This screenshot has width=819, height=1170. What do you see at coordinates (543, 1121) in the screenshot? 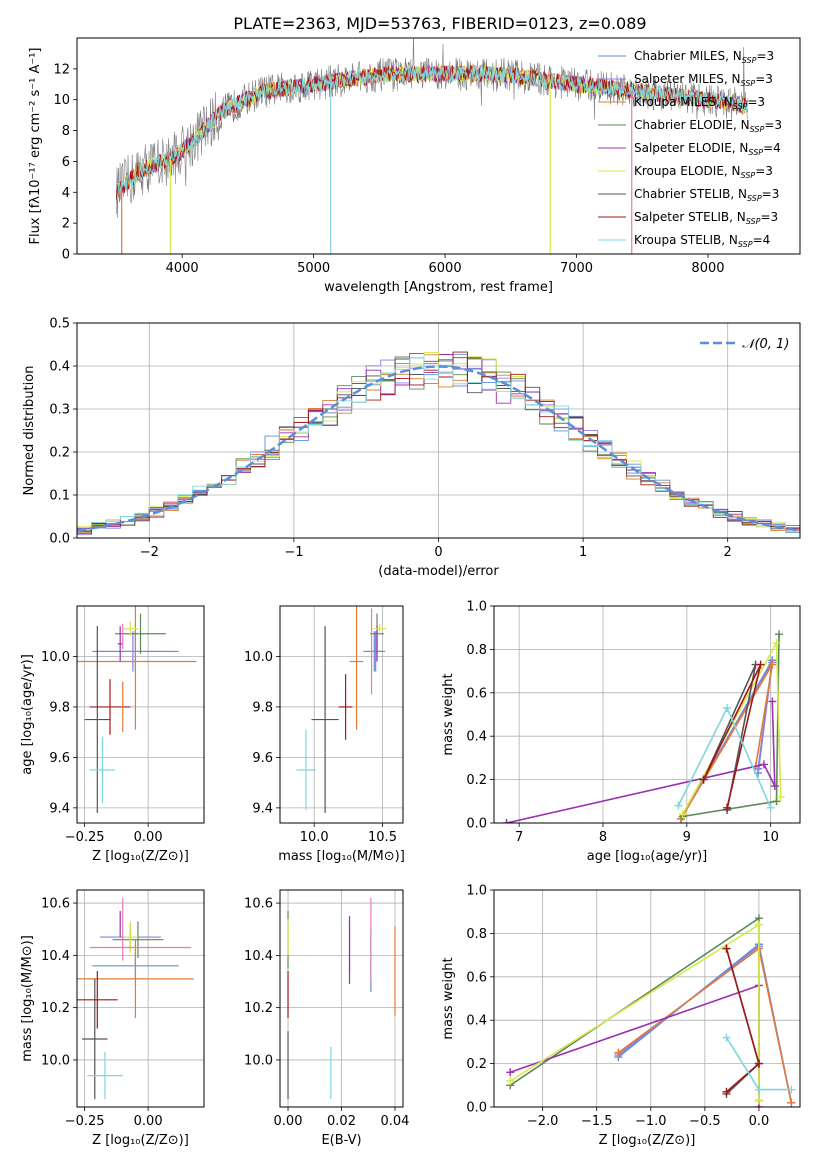
I see `x-tick-label: −2.0` at bounding box center [543, 1121].